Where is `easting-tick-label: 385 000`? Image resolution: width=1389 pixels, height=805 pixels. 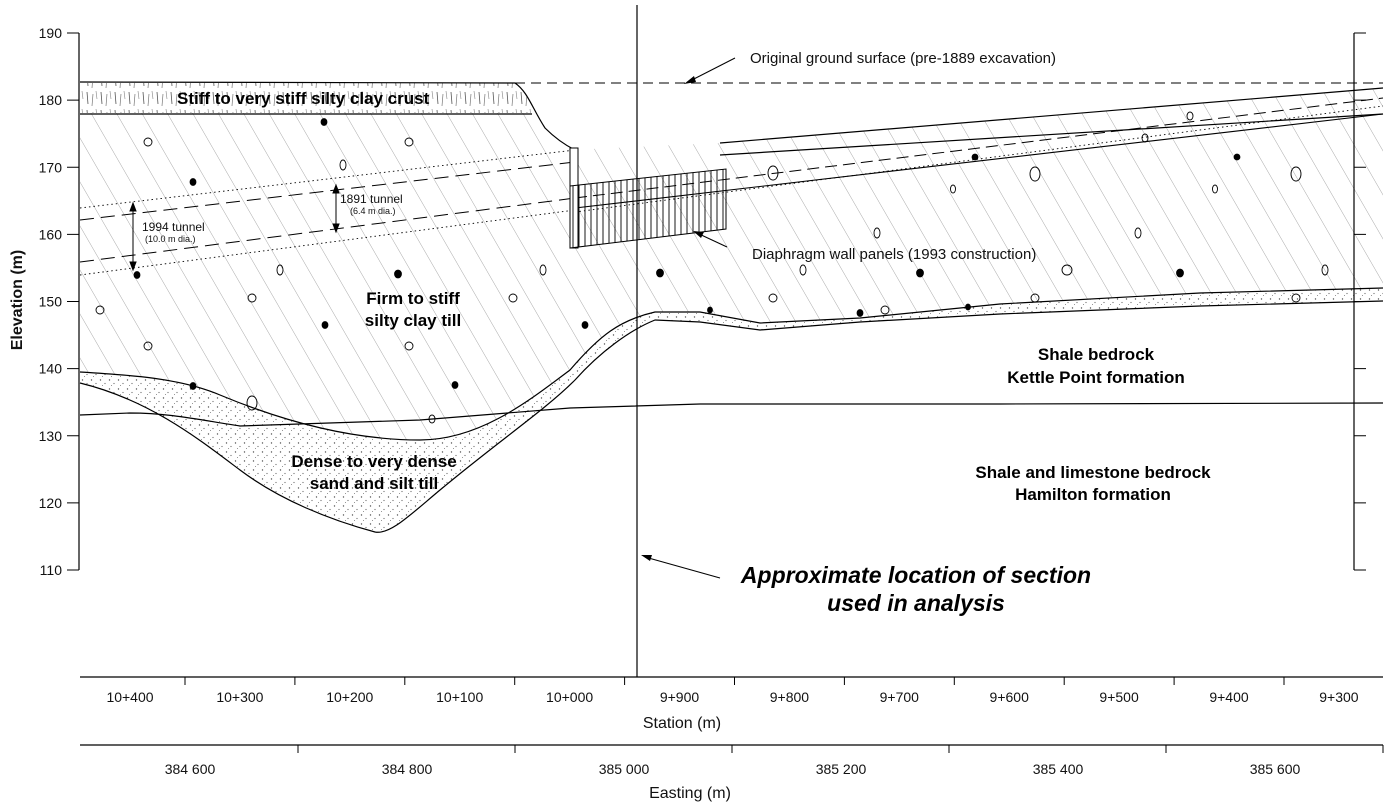 easting-tick-label: 385 000 is located at coordinates (624, 769).